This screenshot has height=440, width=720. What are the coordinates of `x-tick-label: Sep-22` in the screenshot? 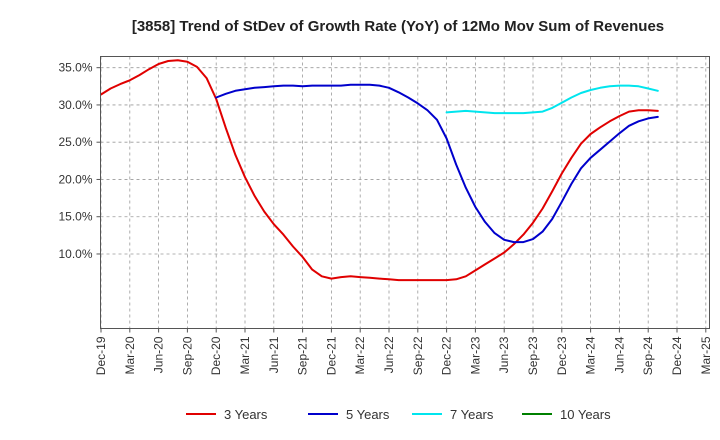 It's located at (418, 355).